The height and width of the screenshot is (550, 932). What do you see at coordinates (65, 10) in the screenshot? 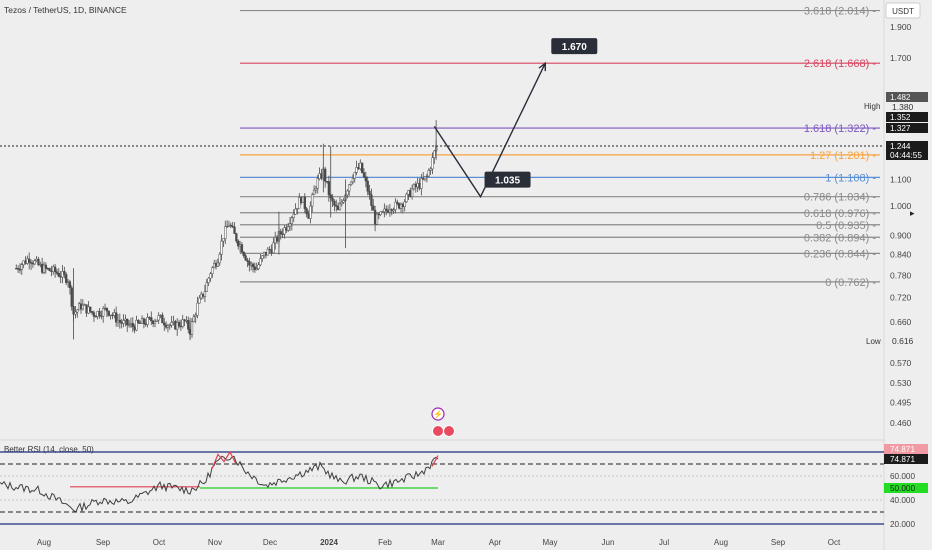
I see `symbol-title: Tezos / TetherUS, 1D, BINANCE` at bounding box center [65, 10].